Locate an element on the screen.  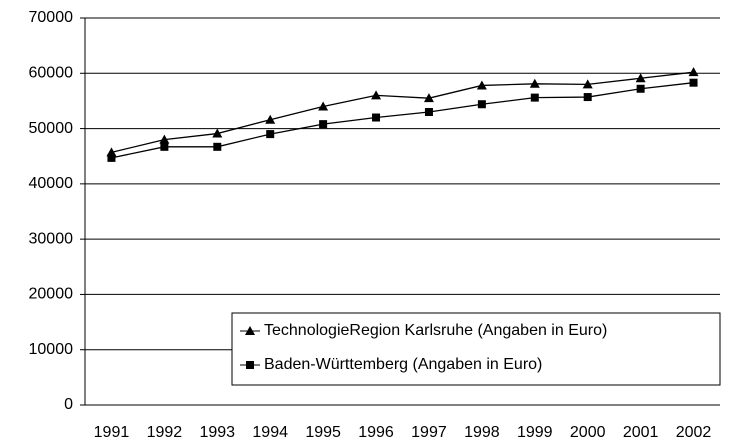
x-tick-label: 1996 is located at coordinates (376, 432).